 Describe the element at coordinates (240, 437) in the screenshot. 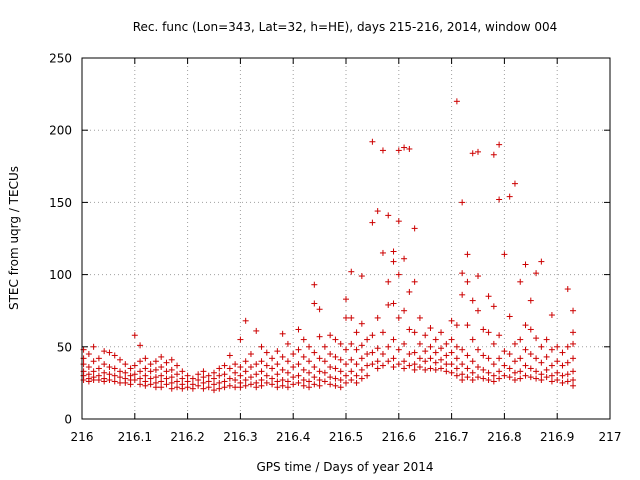

I see `x-tick-label: 216.3` at that location.